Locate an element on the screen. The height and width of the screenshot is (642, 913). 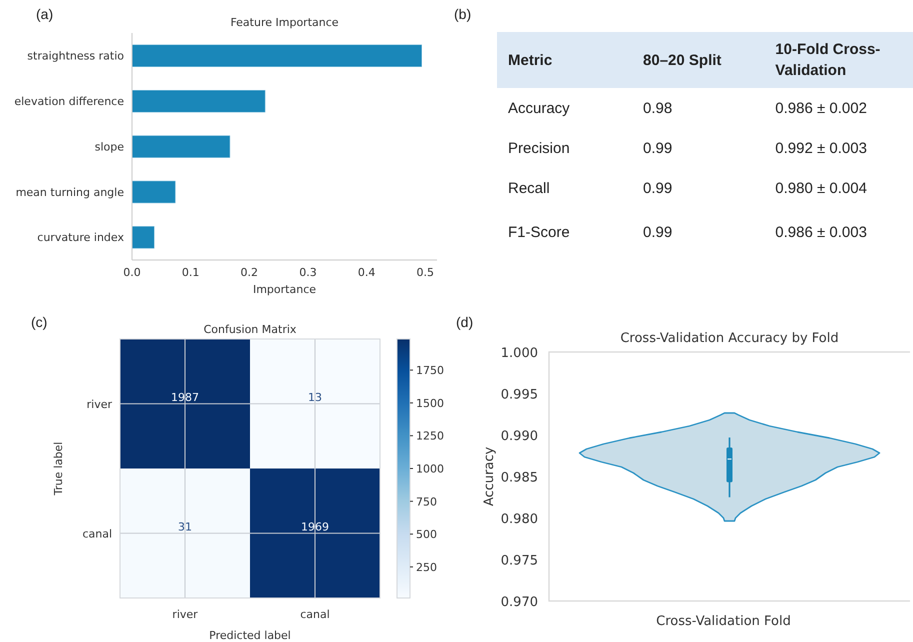
text: 0.992 ± 0.003 is located at coordinates (821, 148).